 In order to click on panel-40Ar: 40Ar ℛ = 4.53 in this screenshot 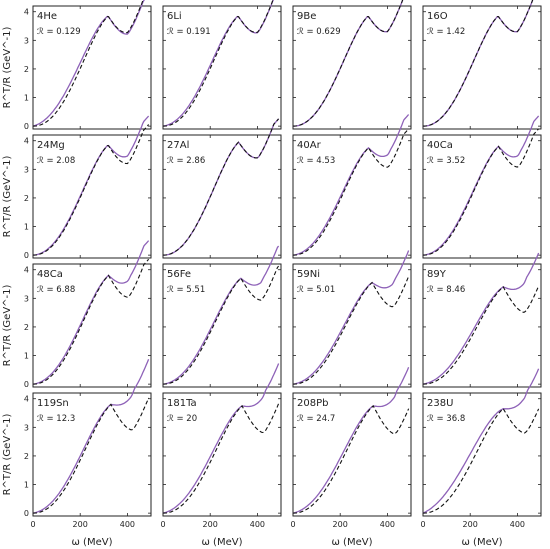, I will do `click(352, 186)`.